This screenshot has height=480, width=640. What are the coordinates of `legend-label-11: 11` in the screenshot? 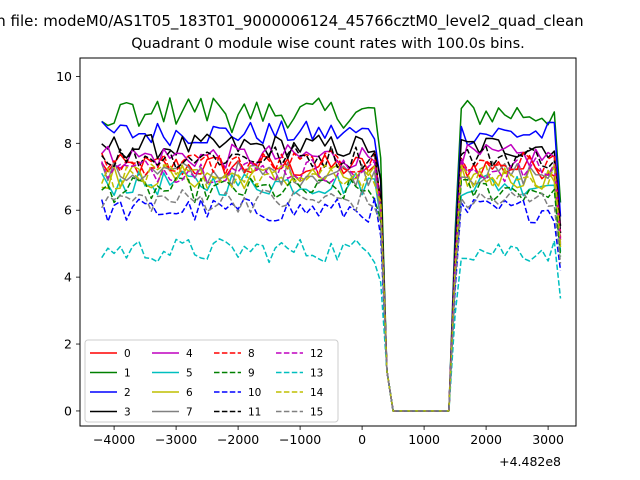 It's located at (254, 413).